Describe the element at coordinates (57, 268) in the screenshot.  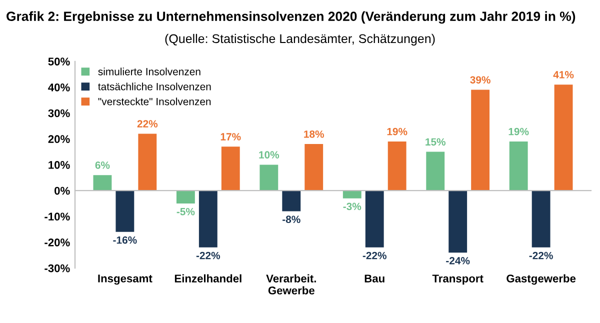
I see `y-tick-label: -30%` at that location.